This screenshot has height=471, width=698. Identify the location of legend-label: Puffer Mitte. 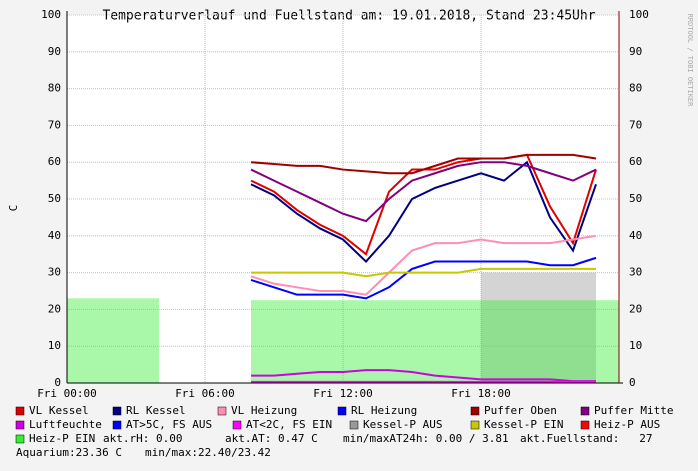
(633, 410).